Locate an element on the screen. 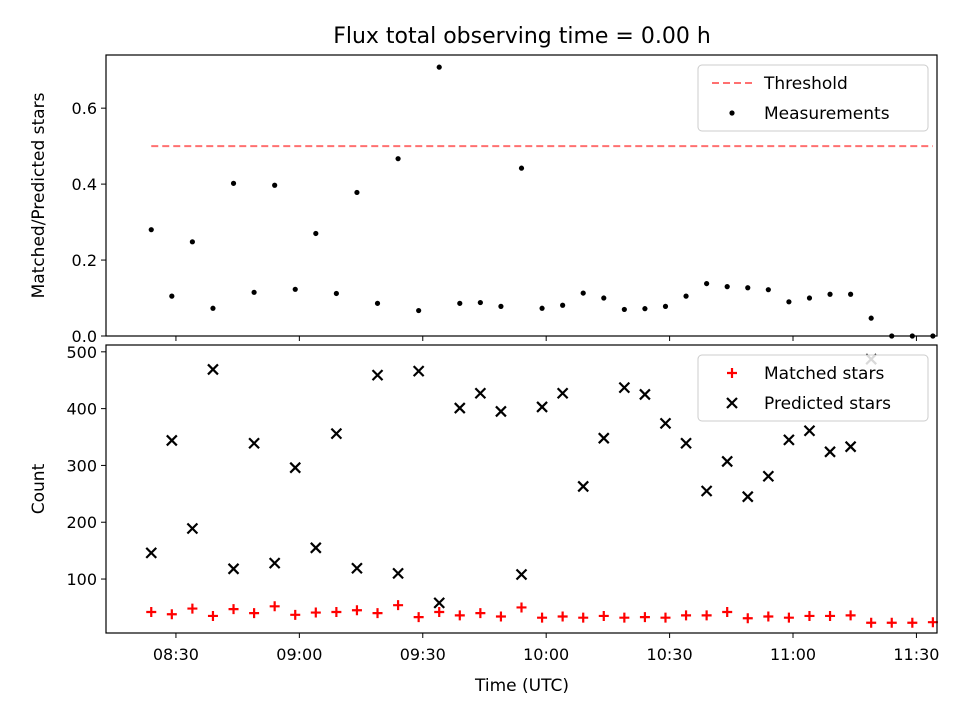 The image size is (960, 720). top-legend-label: Threshold is located at coordinates (805, 84).